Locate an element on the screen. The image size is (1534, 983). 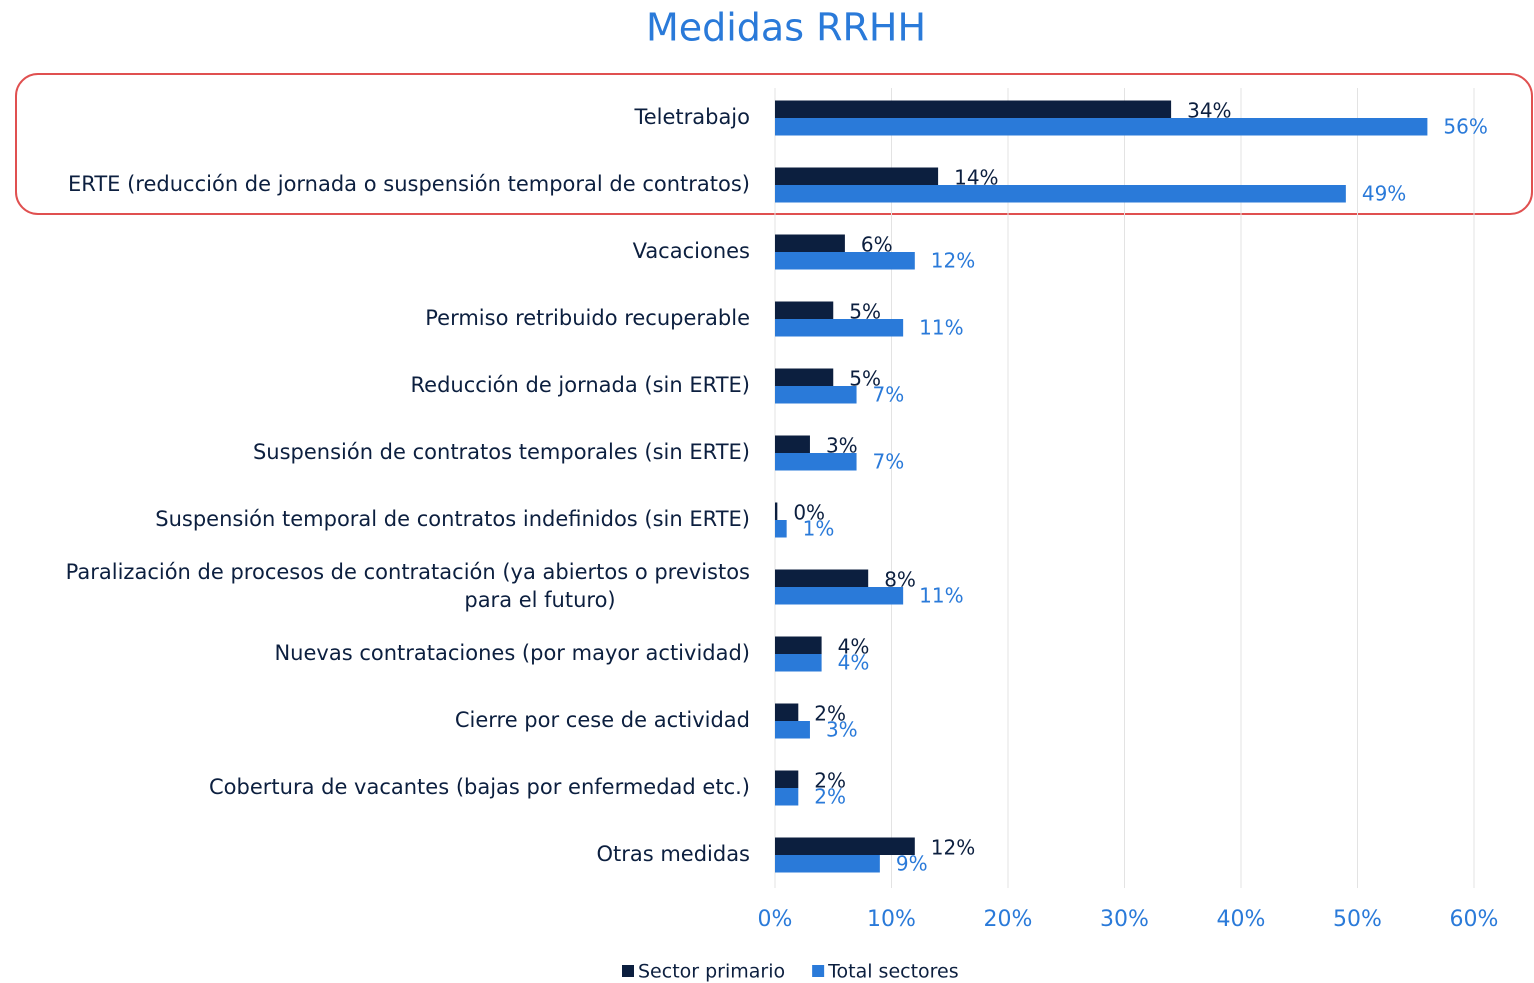
category-label: Reducción de jornada (sin ERTE) is located at coordinates (580, 385).